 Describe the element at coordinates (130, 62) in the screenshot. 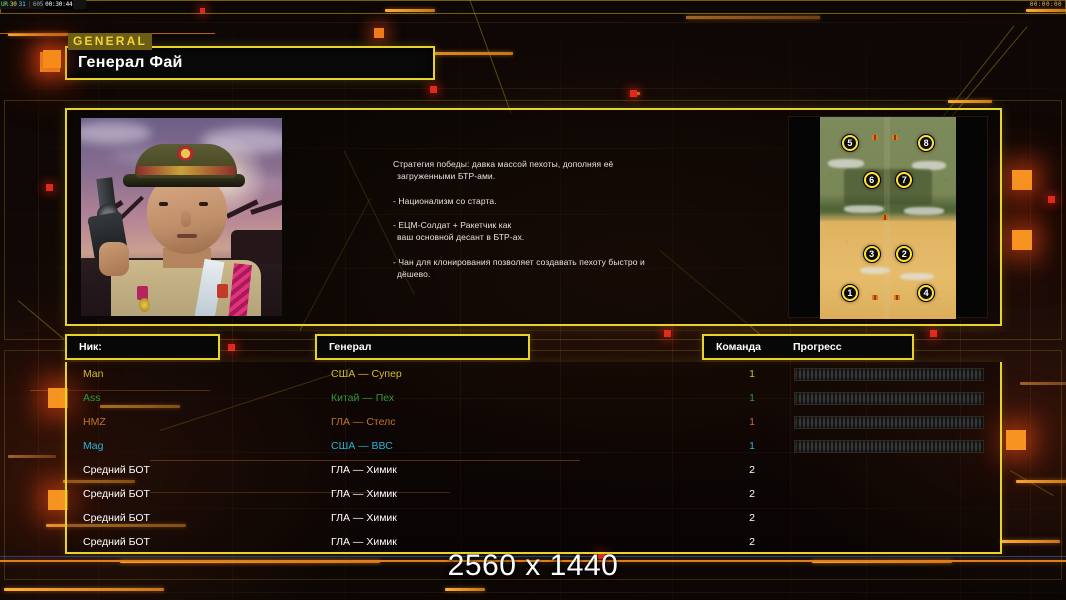

I see `general-name-value: Генерал Фай` at that location.